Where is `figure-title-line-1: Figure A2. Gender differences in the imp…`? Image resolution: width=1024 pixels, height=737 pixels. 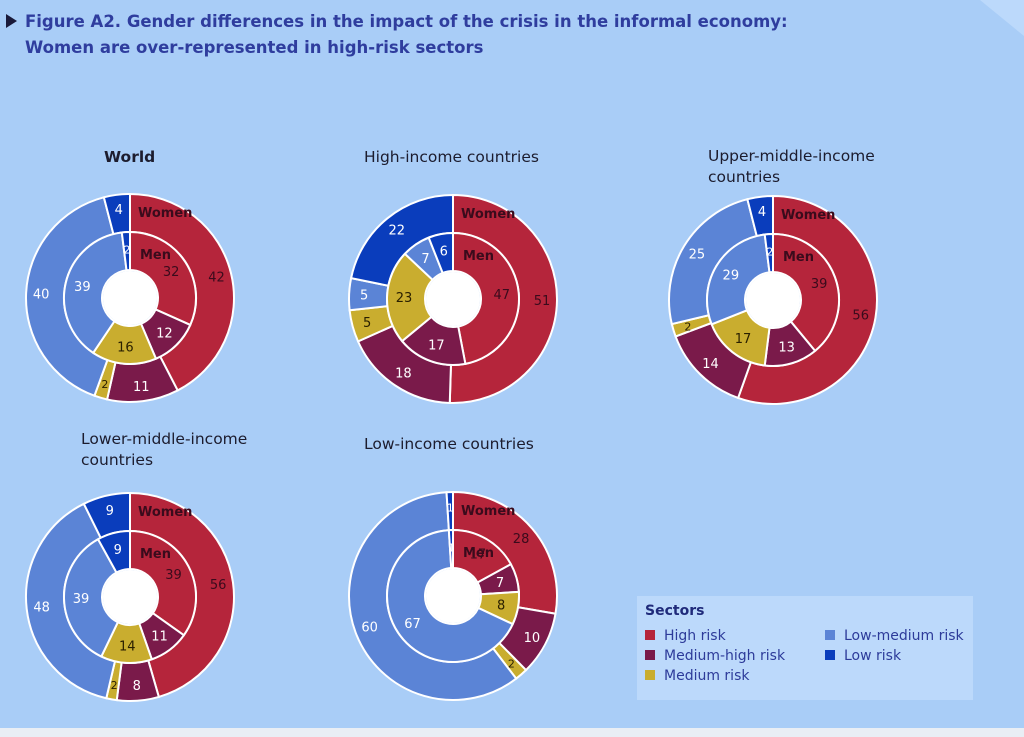
figure-title-line-1: Figure A2. Gender differences in the imp… is located at coordinates (406, 21).